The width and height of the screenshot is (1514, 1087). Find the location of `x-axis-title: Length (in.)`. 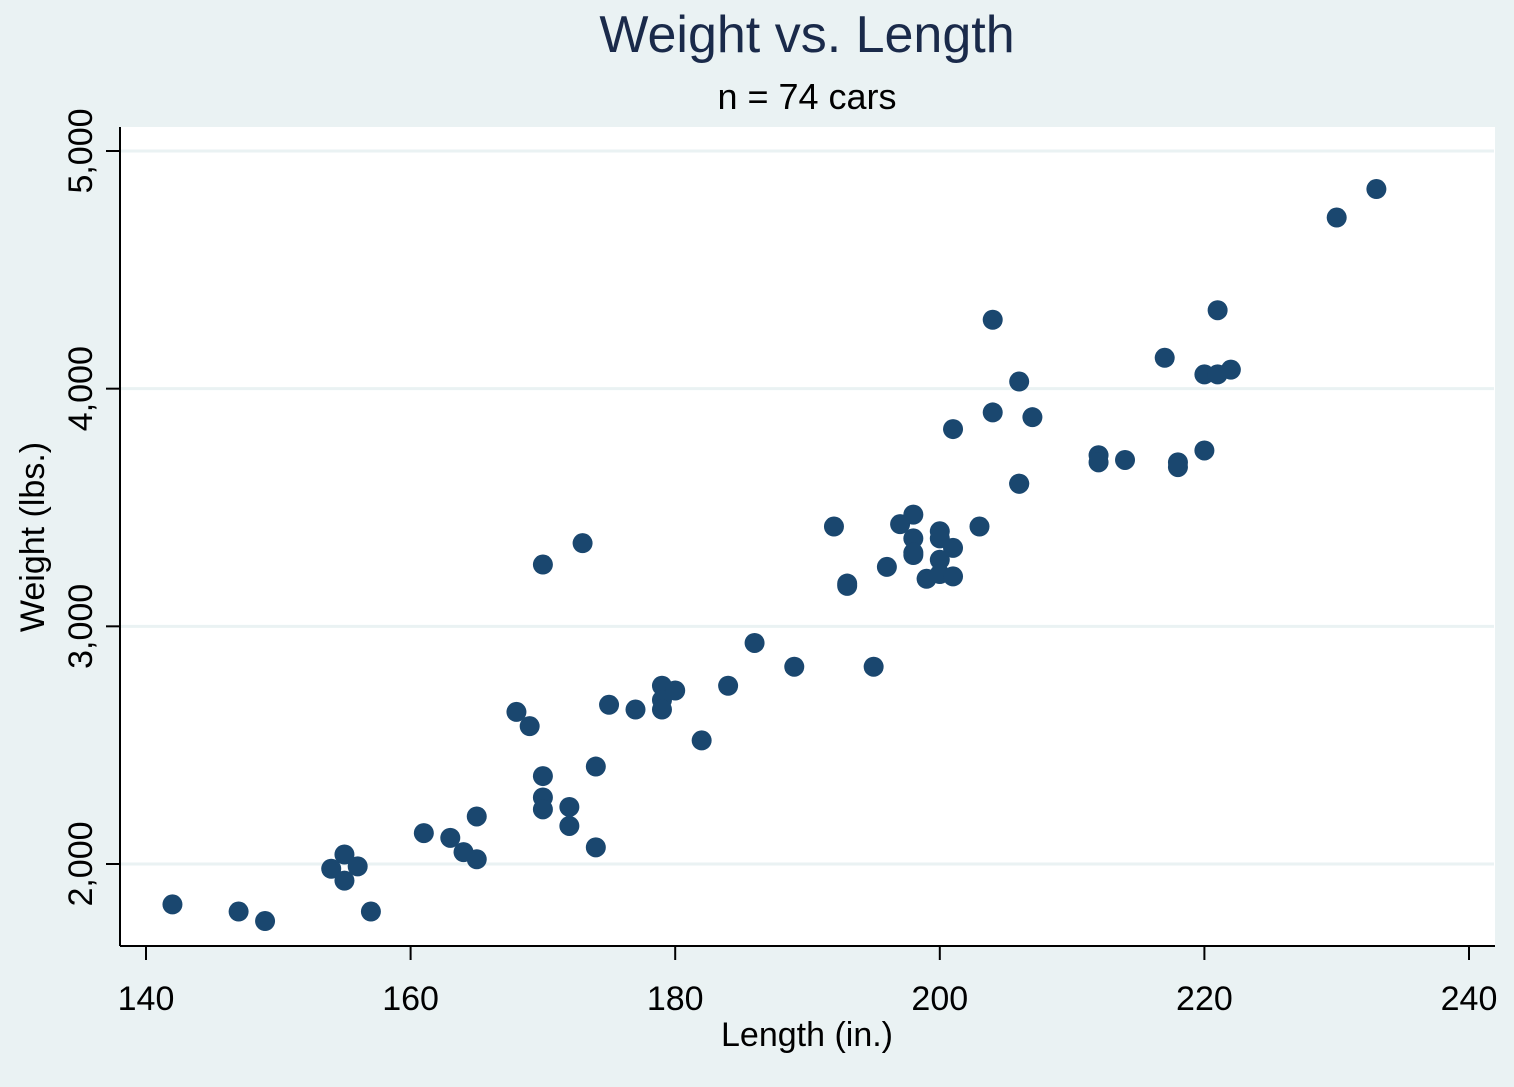

x-axis-title: Length (in.) is located at coordinates (807, 1035).